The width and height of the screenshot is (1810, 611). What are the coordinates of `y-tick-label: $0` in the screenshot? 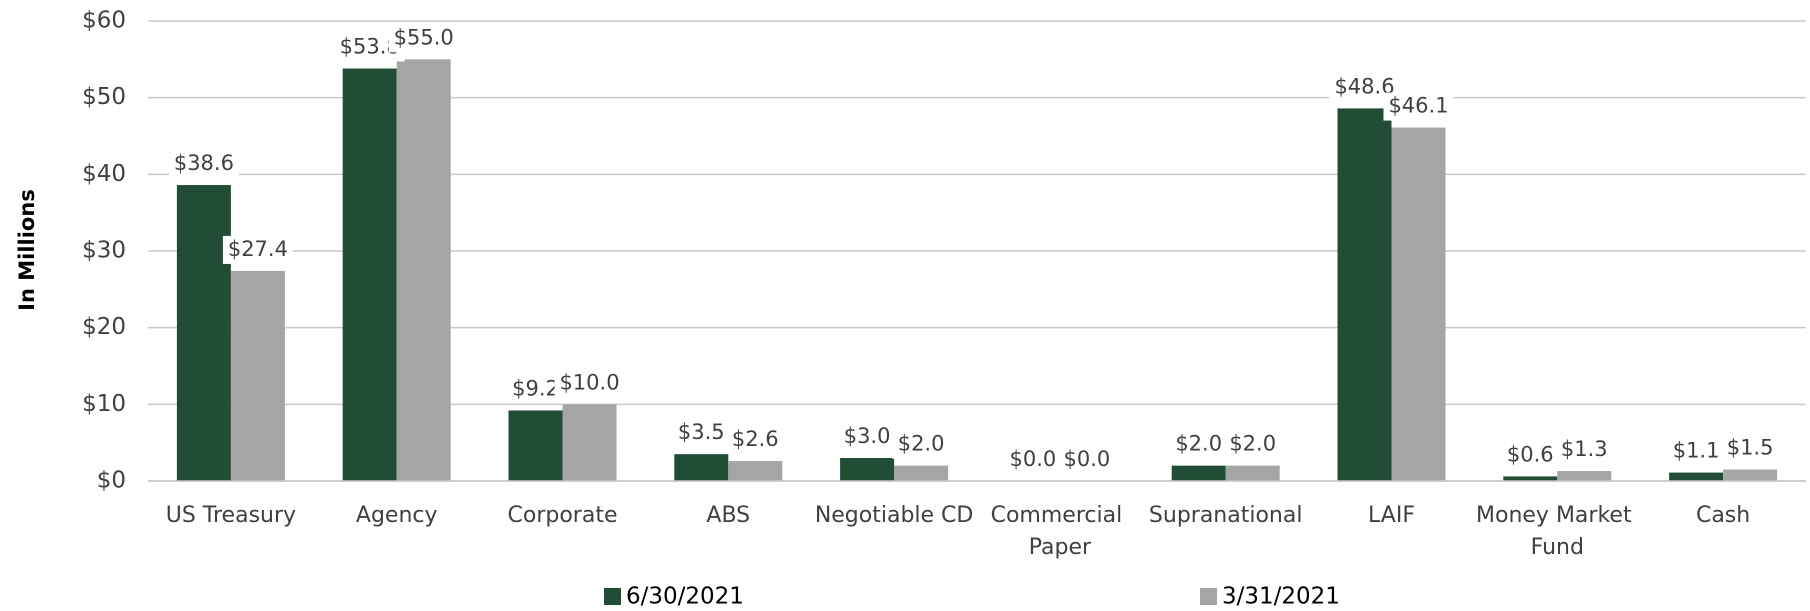 It's located at (111, 481).